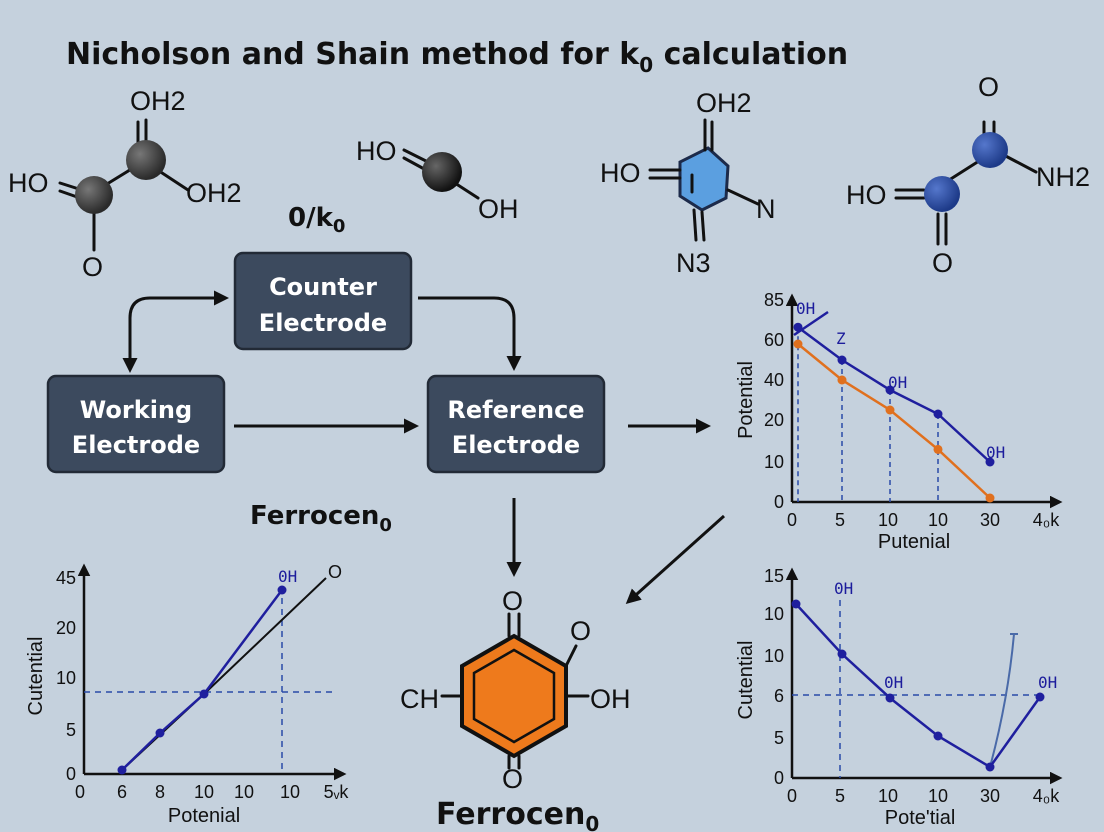 This screenshot has height=832, width=1104. Describe the element at coordinates (914, 542) in the screenshot. I see `x-axis-title: Putenial` at that location.